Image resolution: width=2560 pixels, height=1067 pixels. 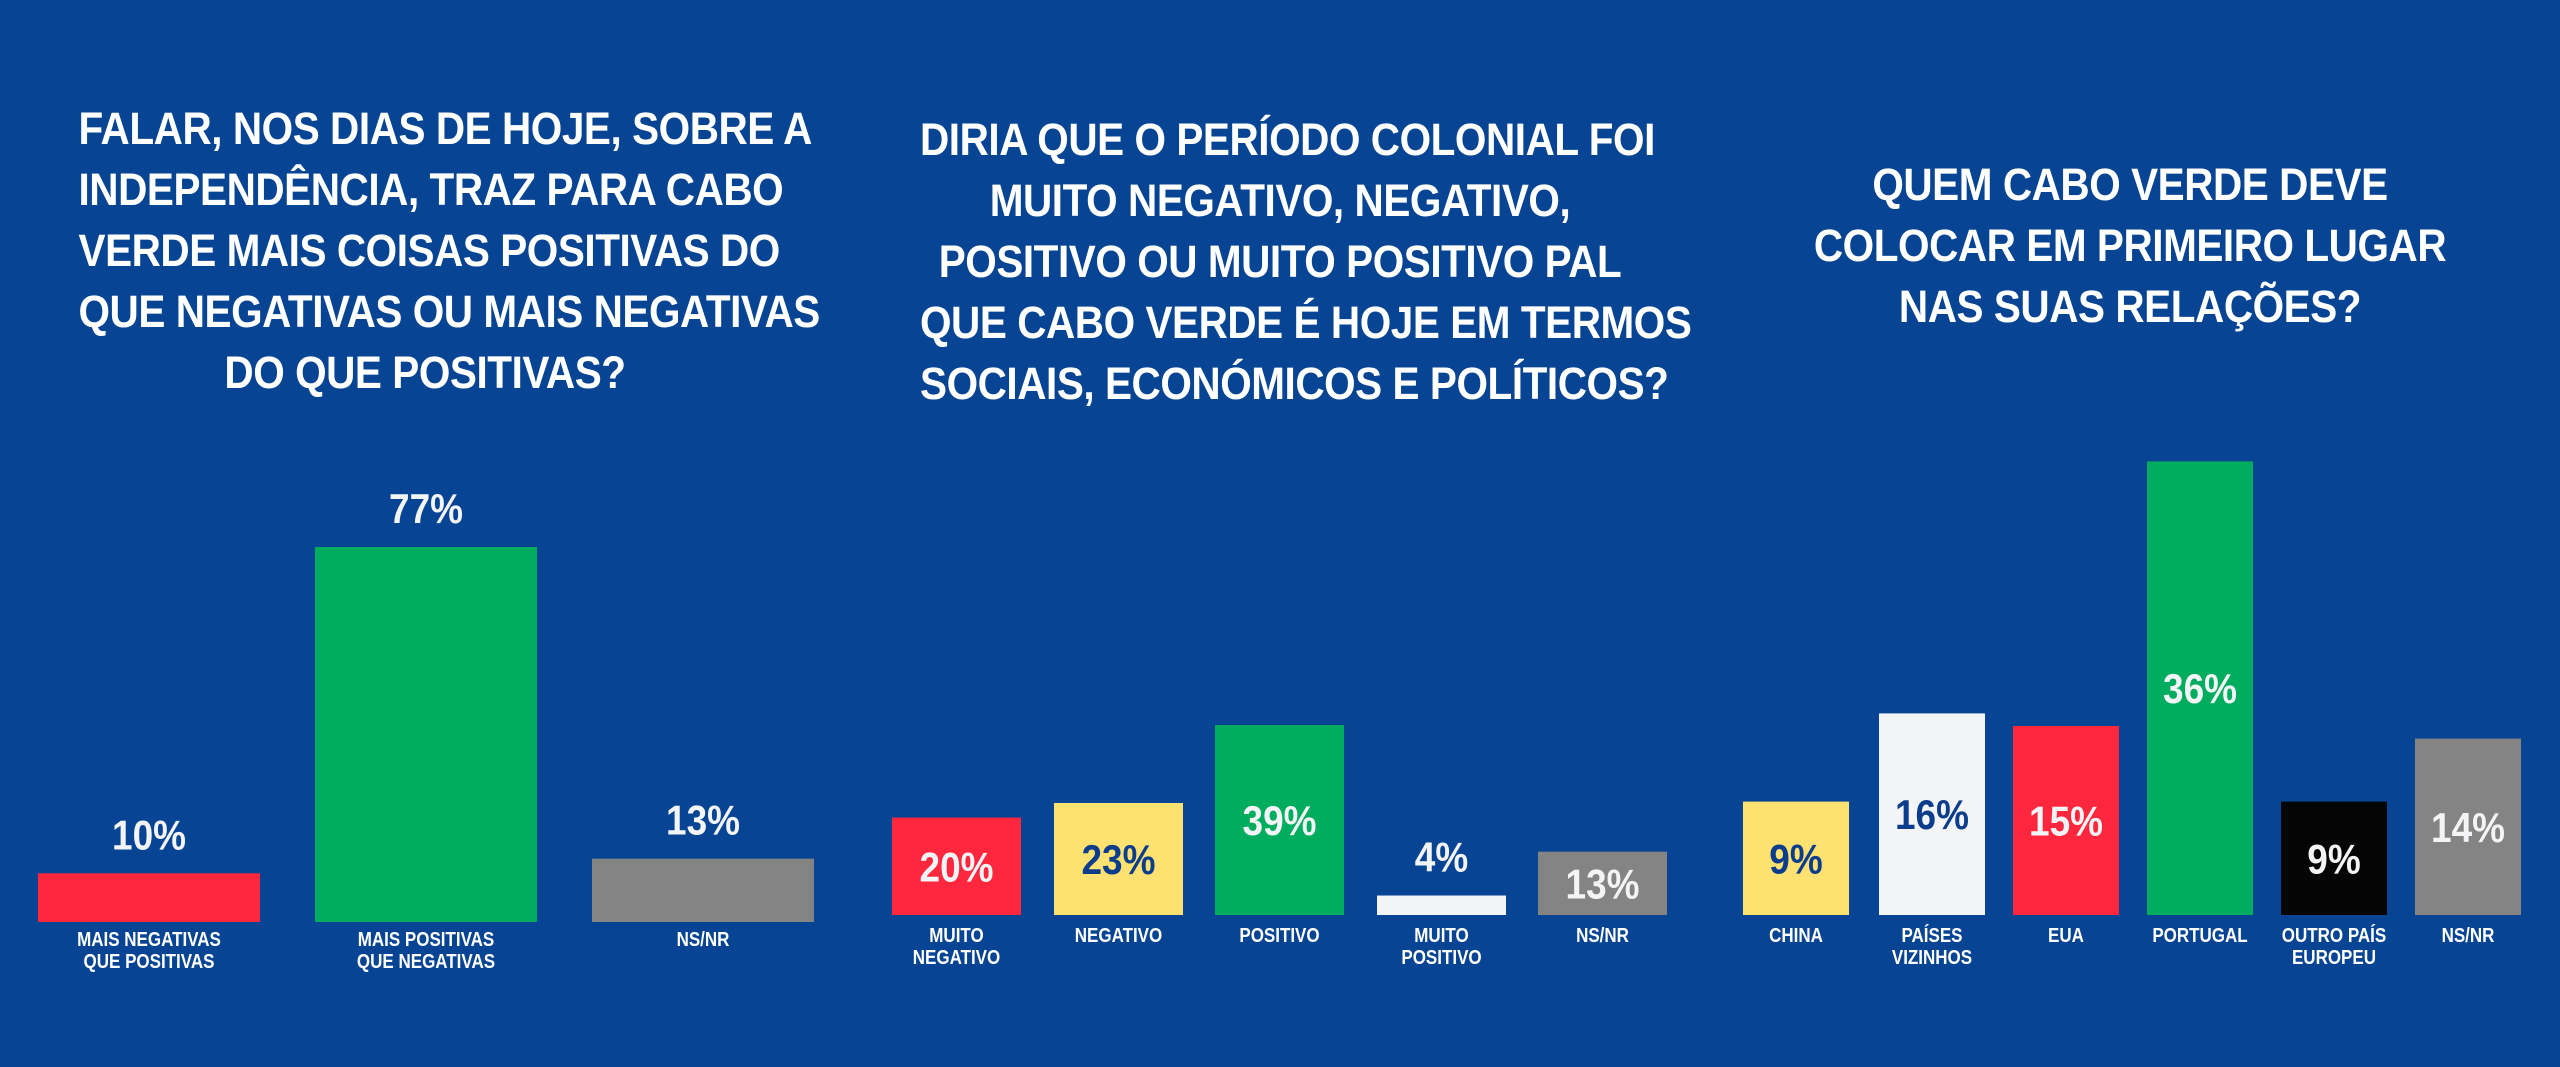 I want to click on chart-3-category-label: NS/NR, so click(x=2468, y=935).